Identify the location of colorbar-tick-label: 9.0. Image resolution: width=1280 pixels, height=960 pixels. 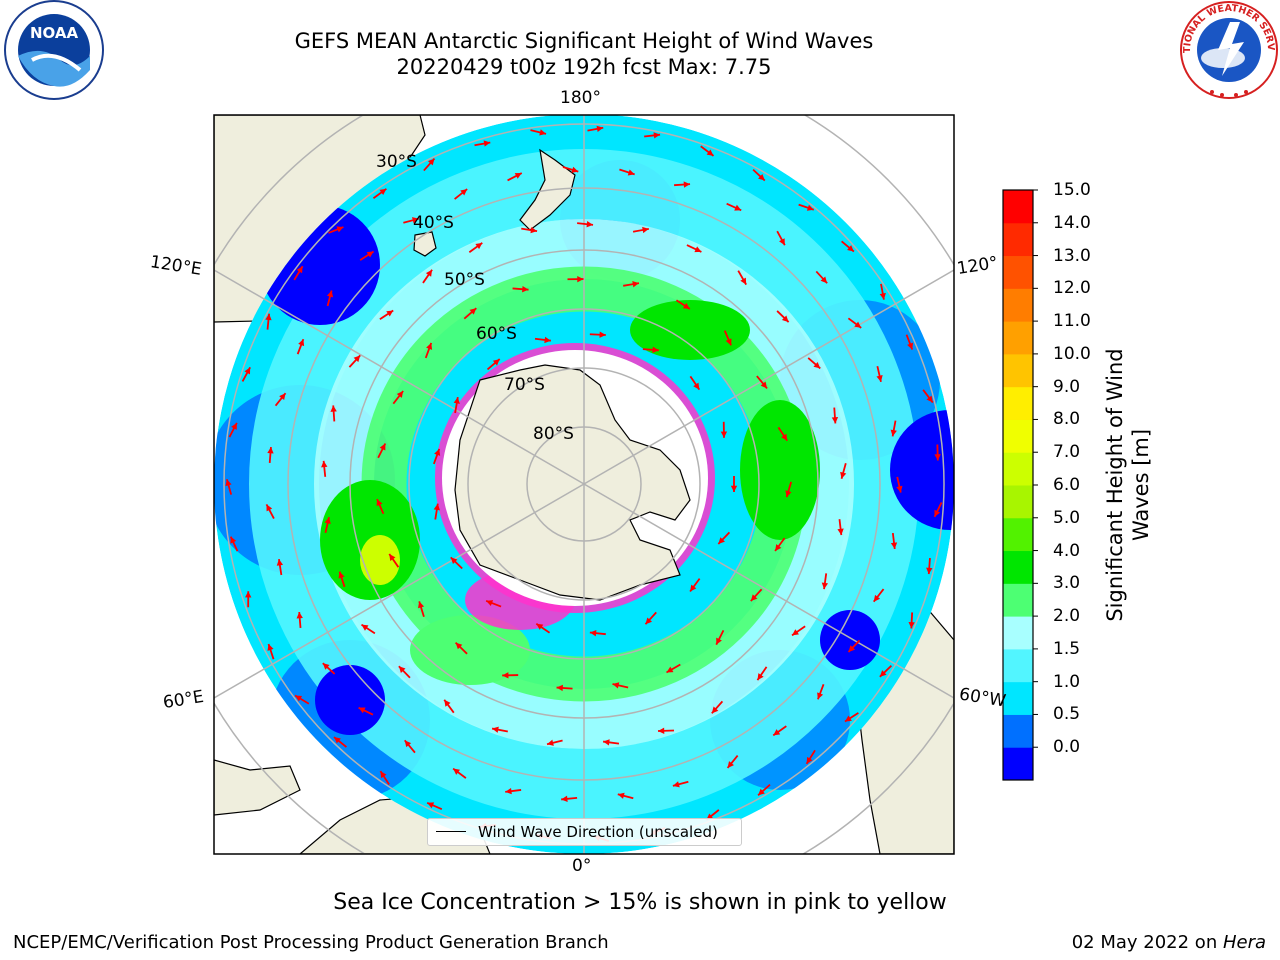
(1067, 386).